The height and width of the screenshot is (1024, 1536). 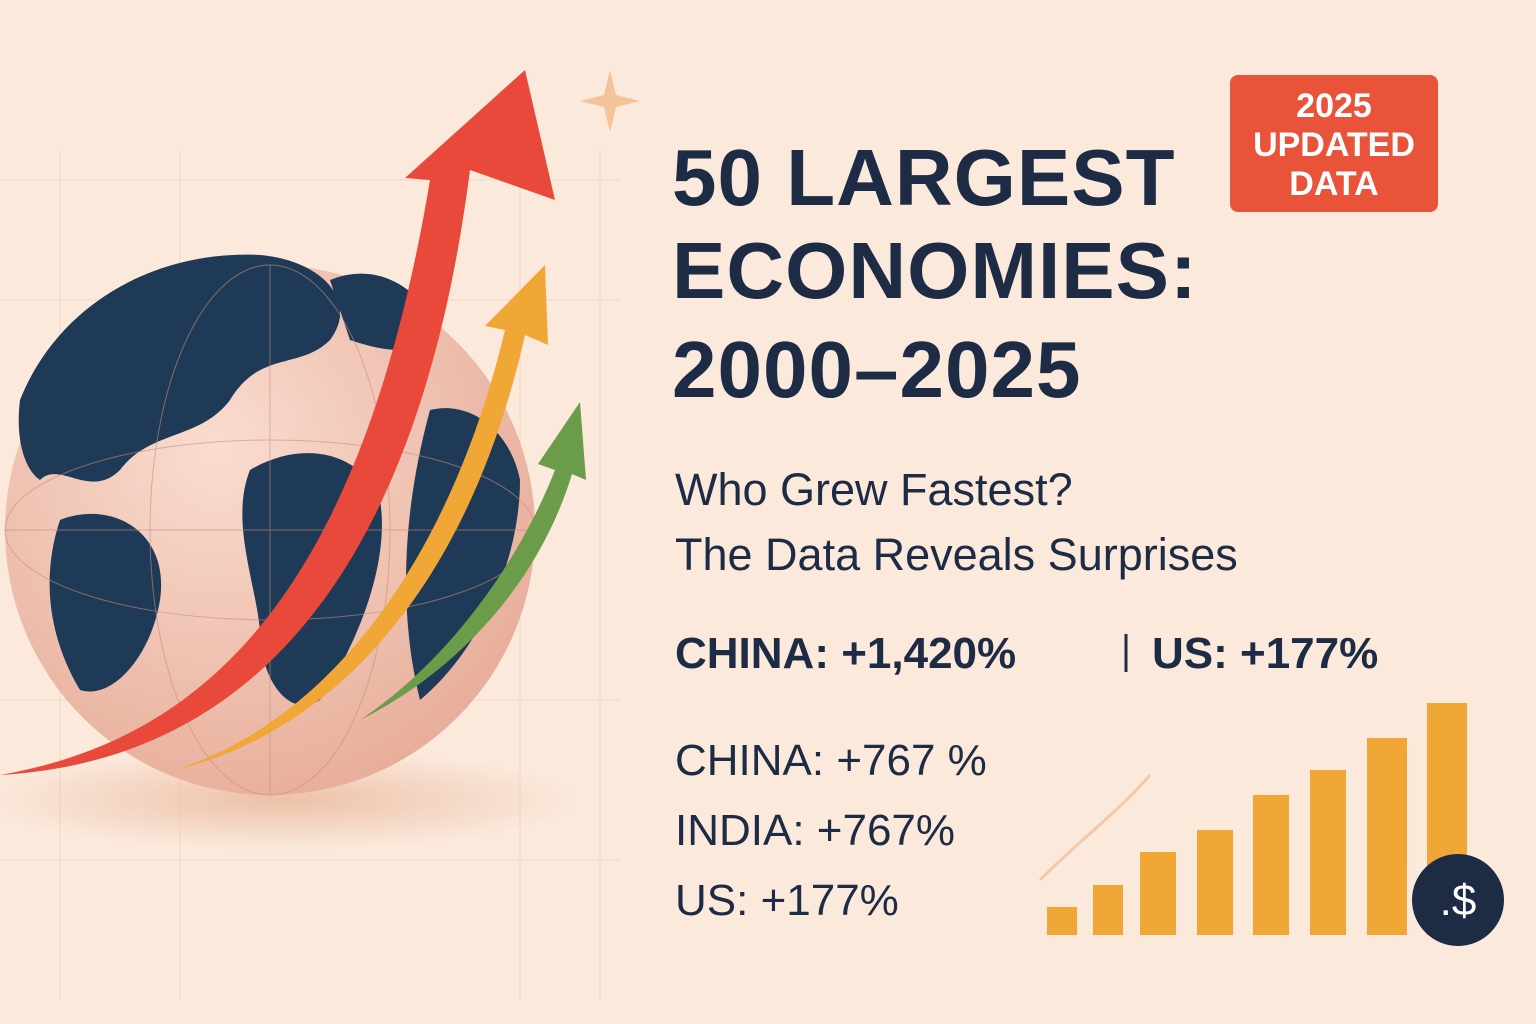 I want to click on stat-line: US: +177%, so click(x=787, y=900).